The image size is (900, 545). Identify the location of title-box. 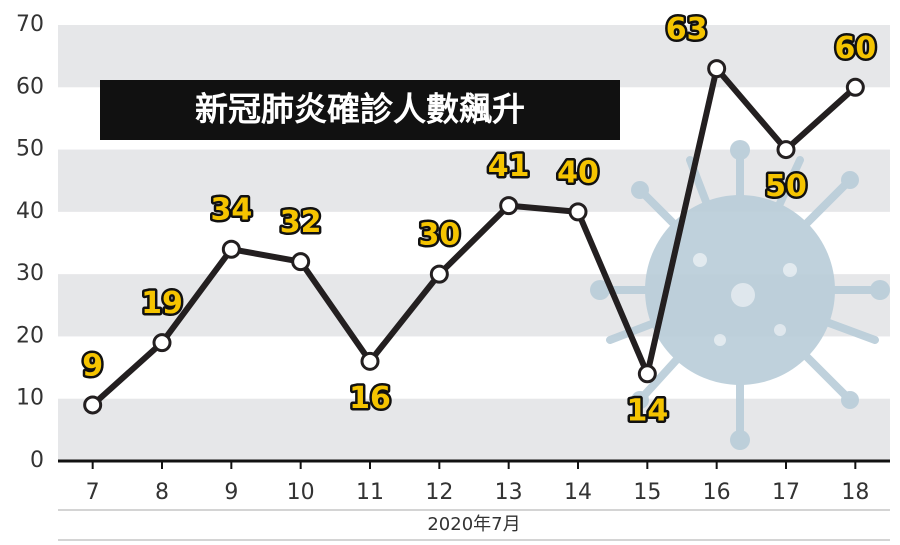
(360, 110).